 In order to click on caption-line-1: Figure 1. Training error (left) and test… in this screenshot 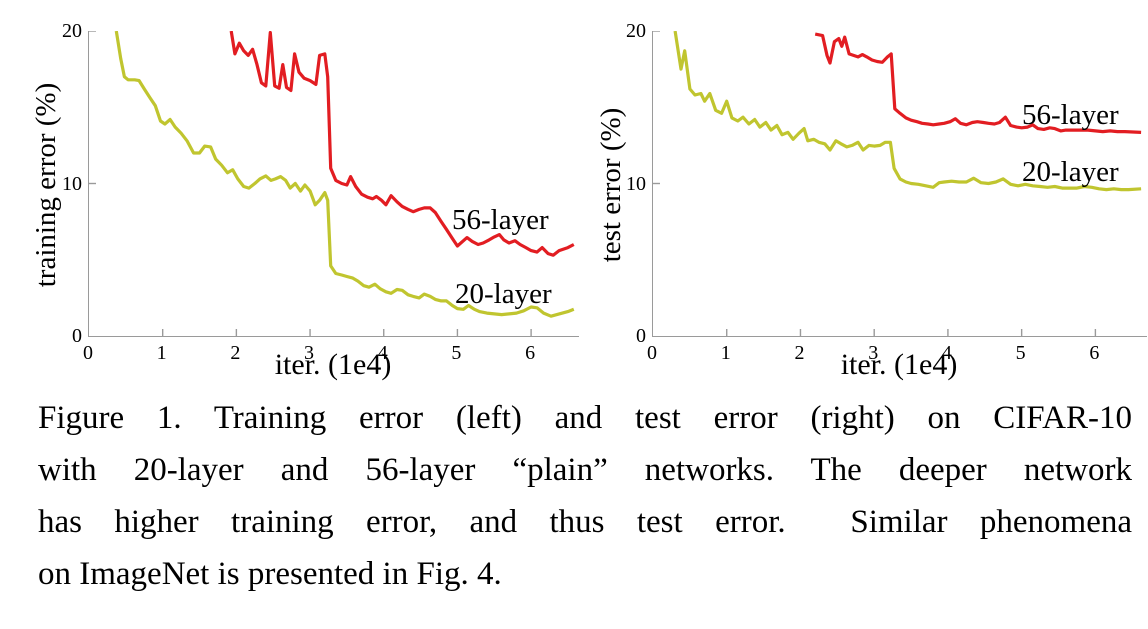, I will do `click(585, 418)`.